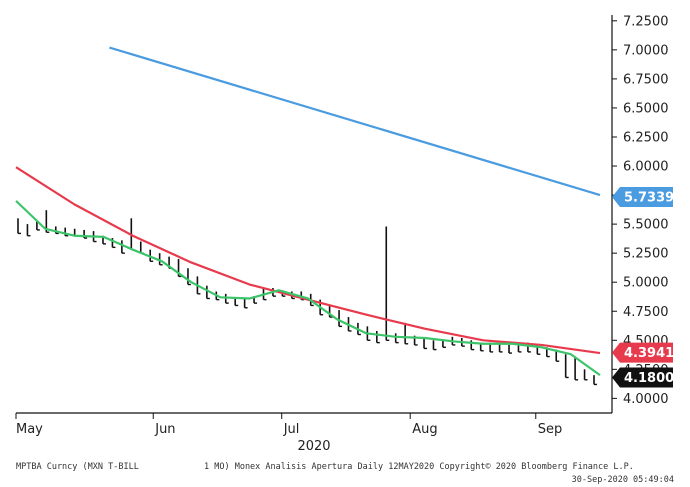  I want to click on last-value-badge: 4.1800, so click(643, 377).